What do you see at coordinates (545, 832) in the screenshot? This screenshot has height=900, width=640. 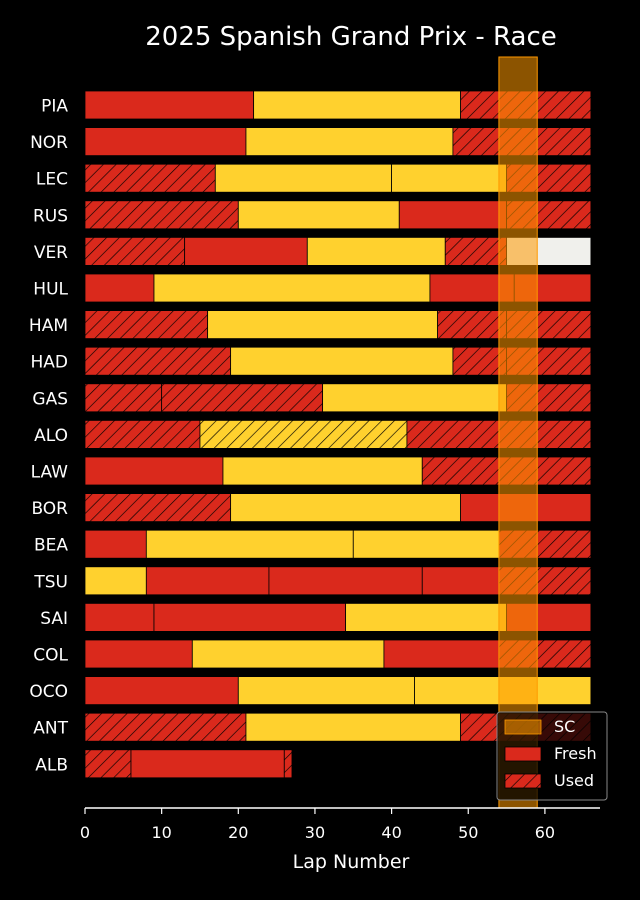 I see `x-tick-label-60: 60` at bounding box center [545, 832].